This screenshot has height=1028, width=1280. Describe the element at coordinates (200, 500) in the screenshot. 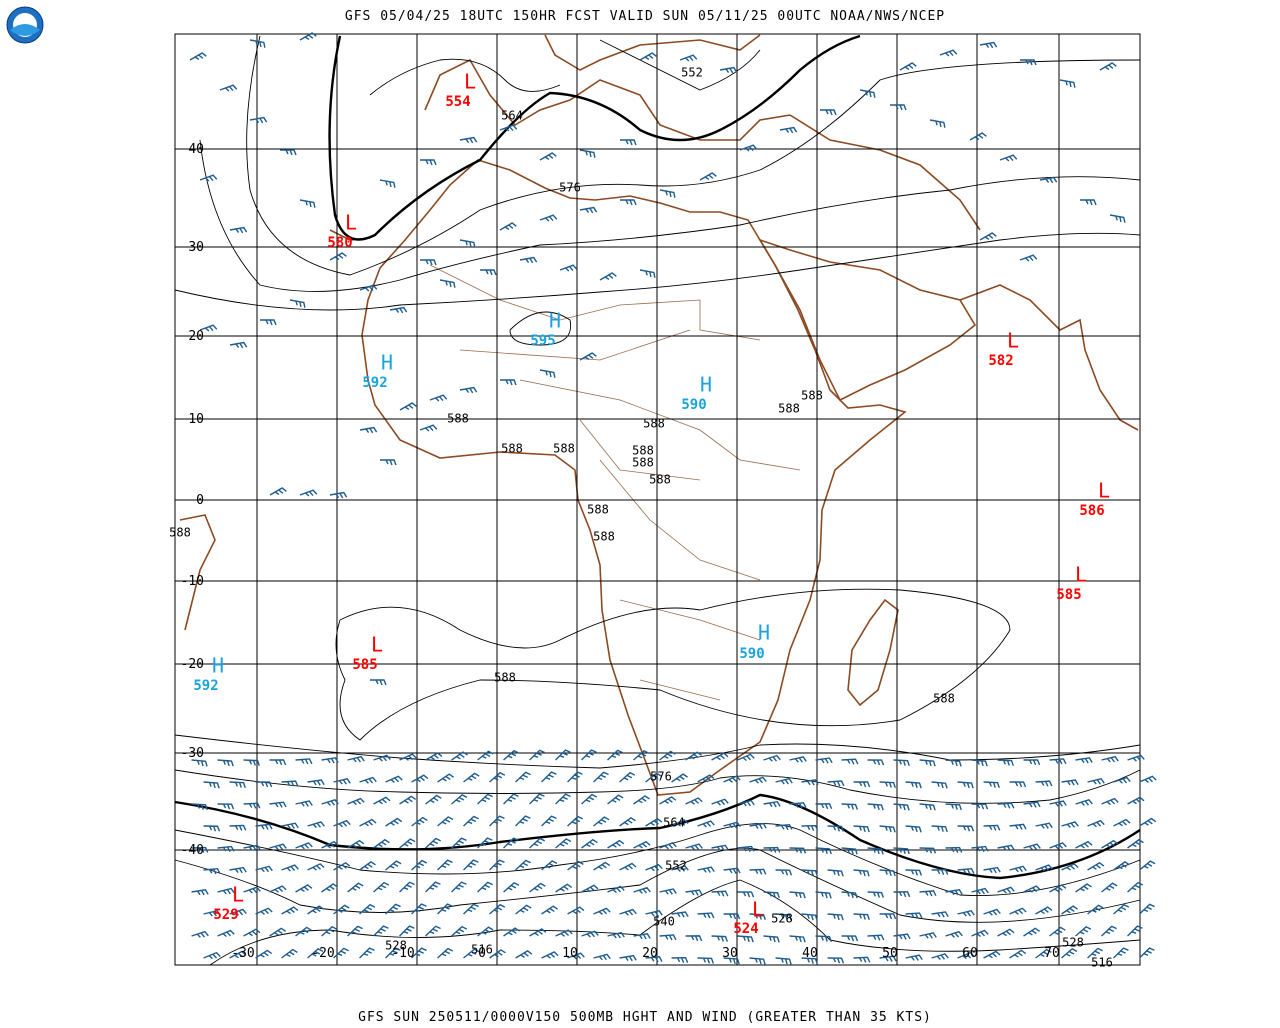

I see `latitude-label: 0` at that location.